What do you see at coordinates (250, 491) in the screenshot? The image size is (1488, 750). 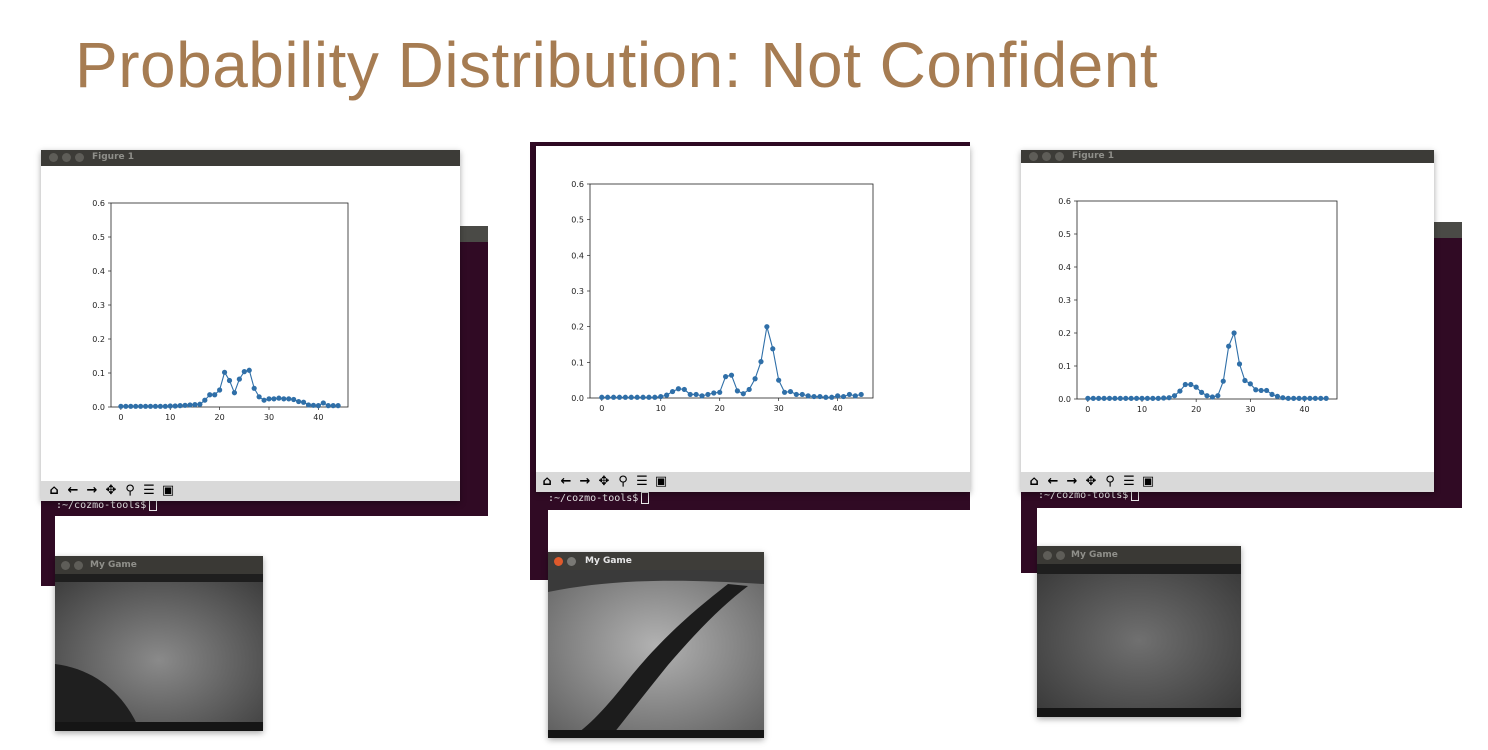 I see `figure-toolbar: ⌂ ← → ✥ ⚲ ☰ ▣` at bounding box center [250, 491].